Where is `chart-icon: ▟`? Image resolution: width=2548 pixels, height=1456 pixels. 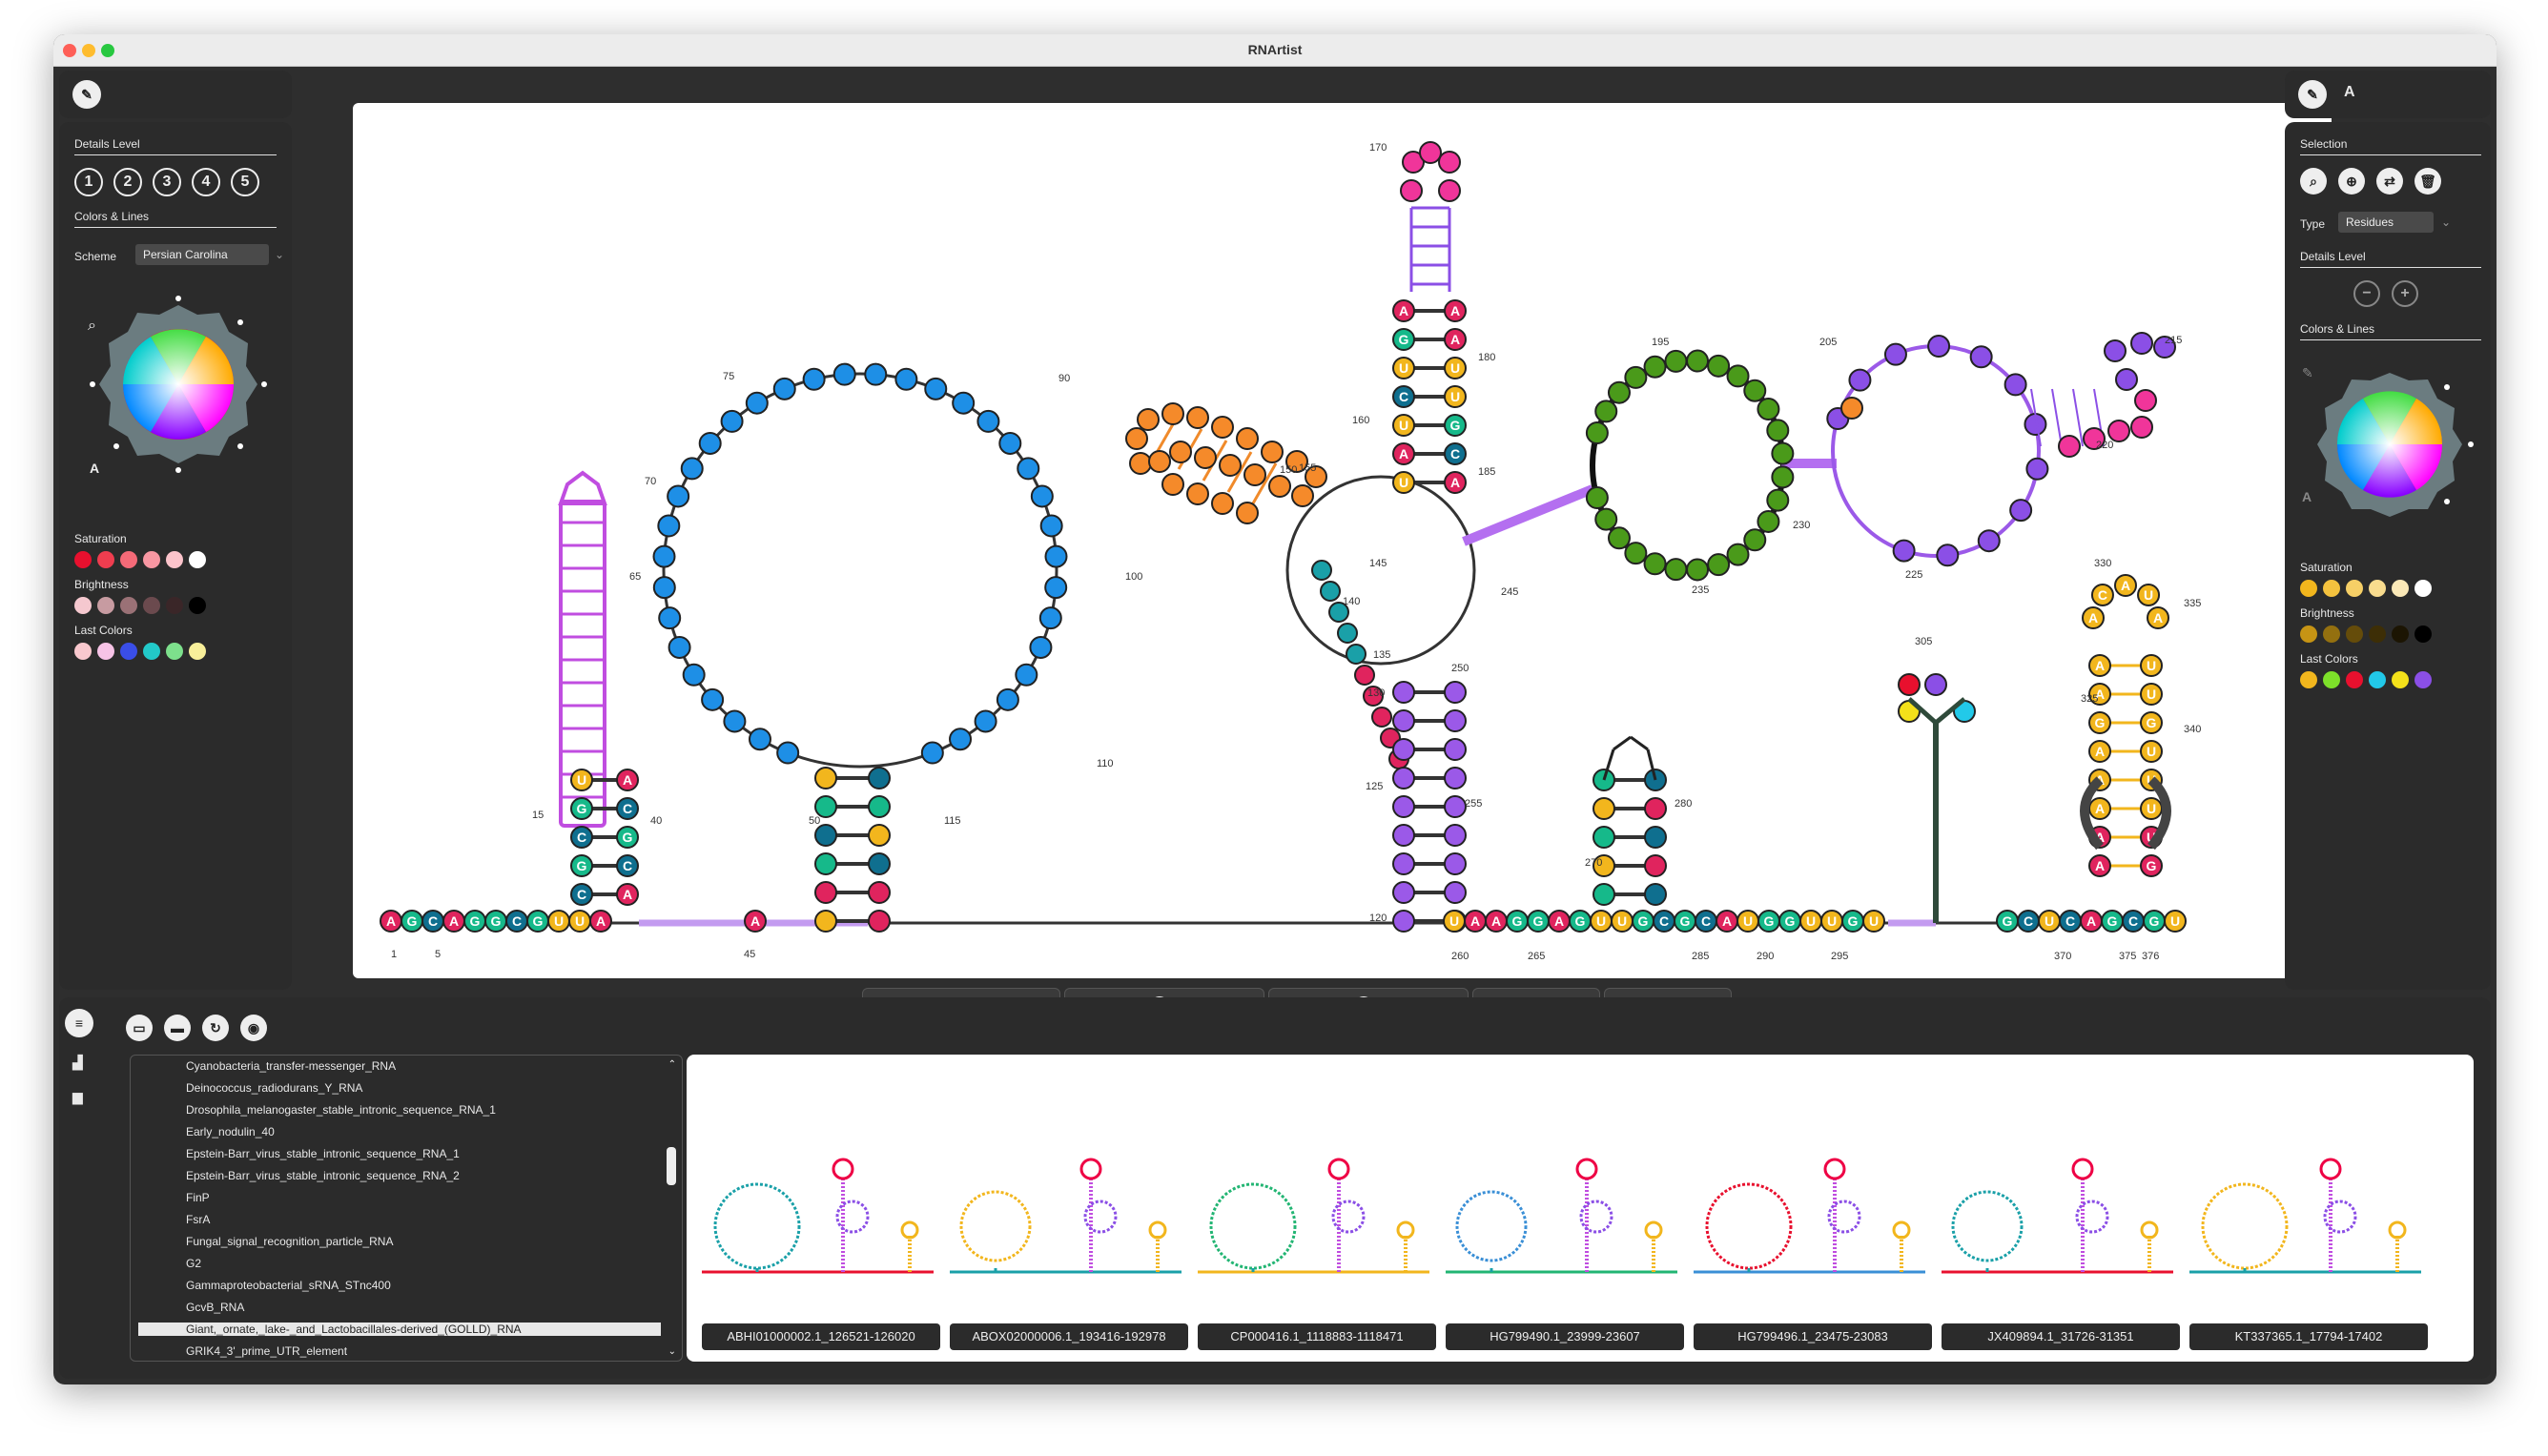
chart-icon: ▟ is located at coordinates (77, 1062).